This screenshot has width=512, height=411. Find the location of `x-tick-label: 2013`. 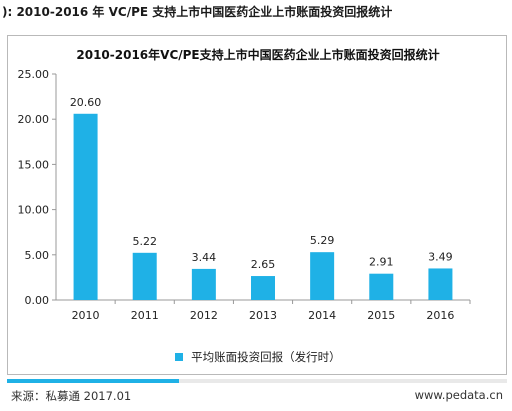

x-tick-label: 2013 is located at coordinates (263, 315).